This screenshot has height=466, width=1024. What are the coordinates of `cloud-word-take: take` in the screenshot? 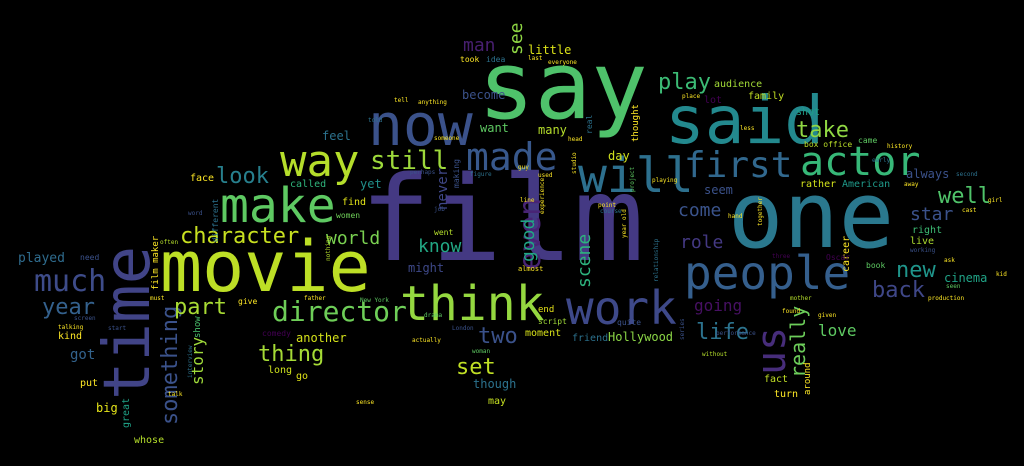 It's located at (822, 130).